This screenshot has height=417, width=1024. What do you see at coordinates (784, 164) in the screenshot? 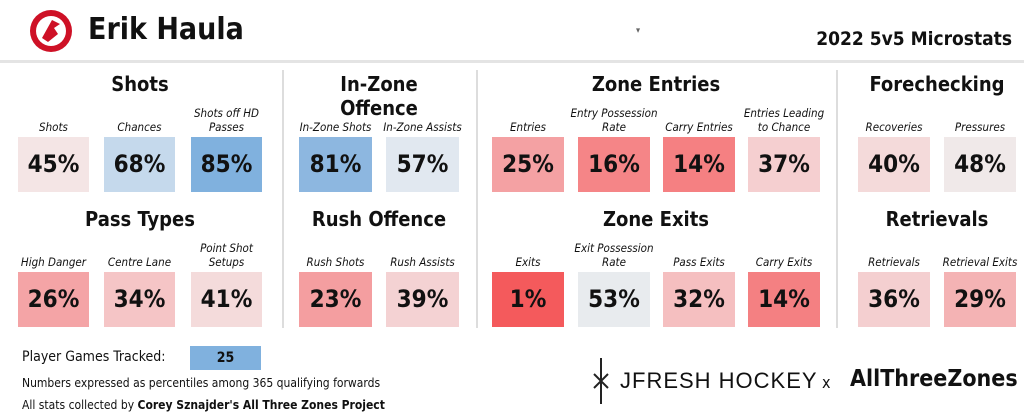
I see `stat-tile: 37%` at bounding box center [784, 164].